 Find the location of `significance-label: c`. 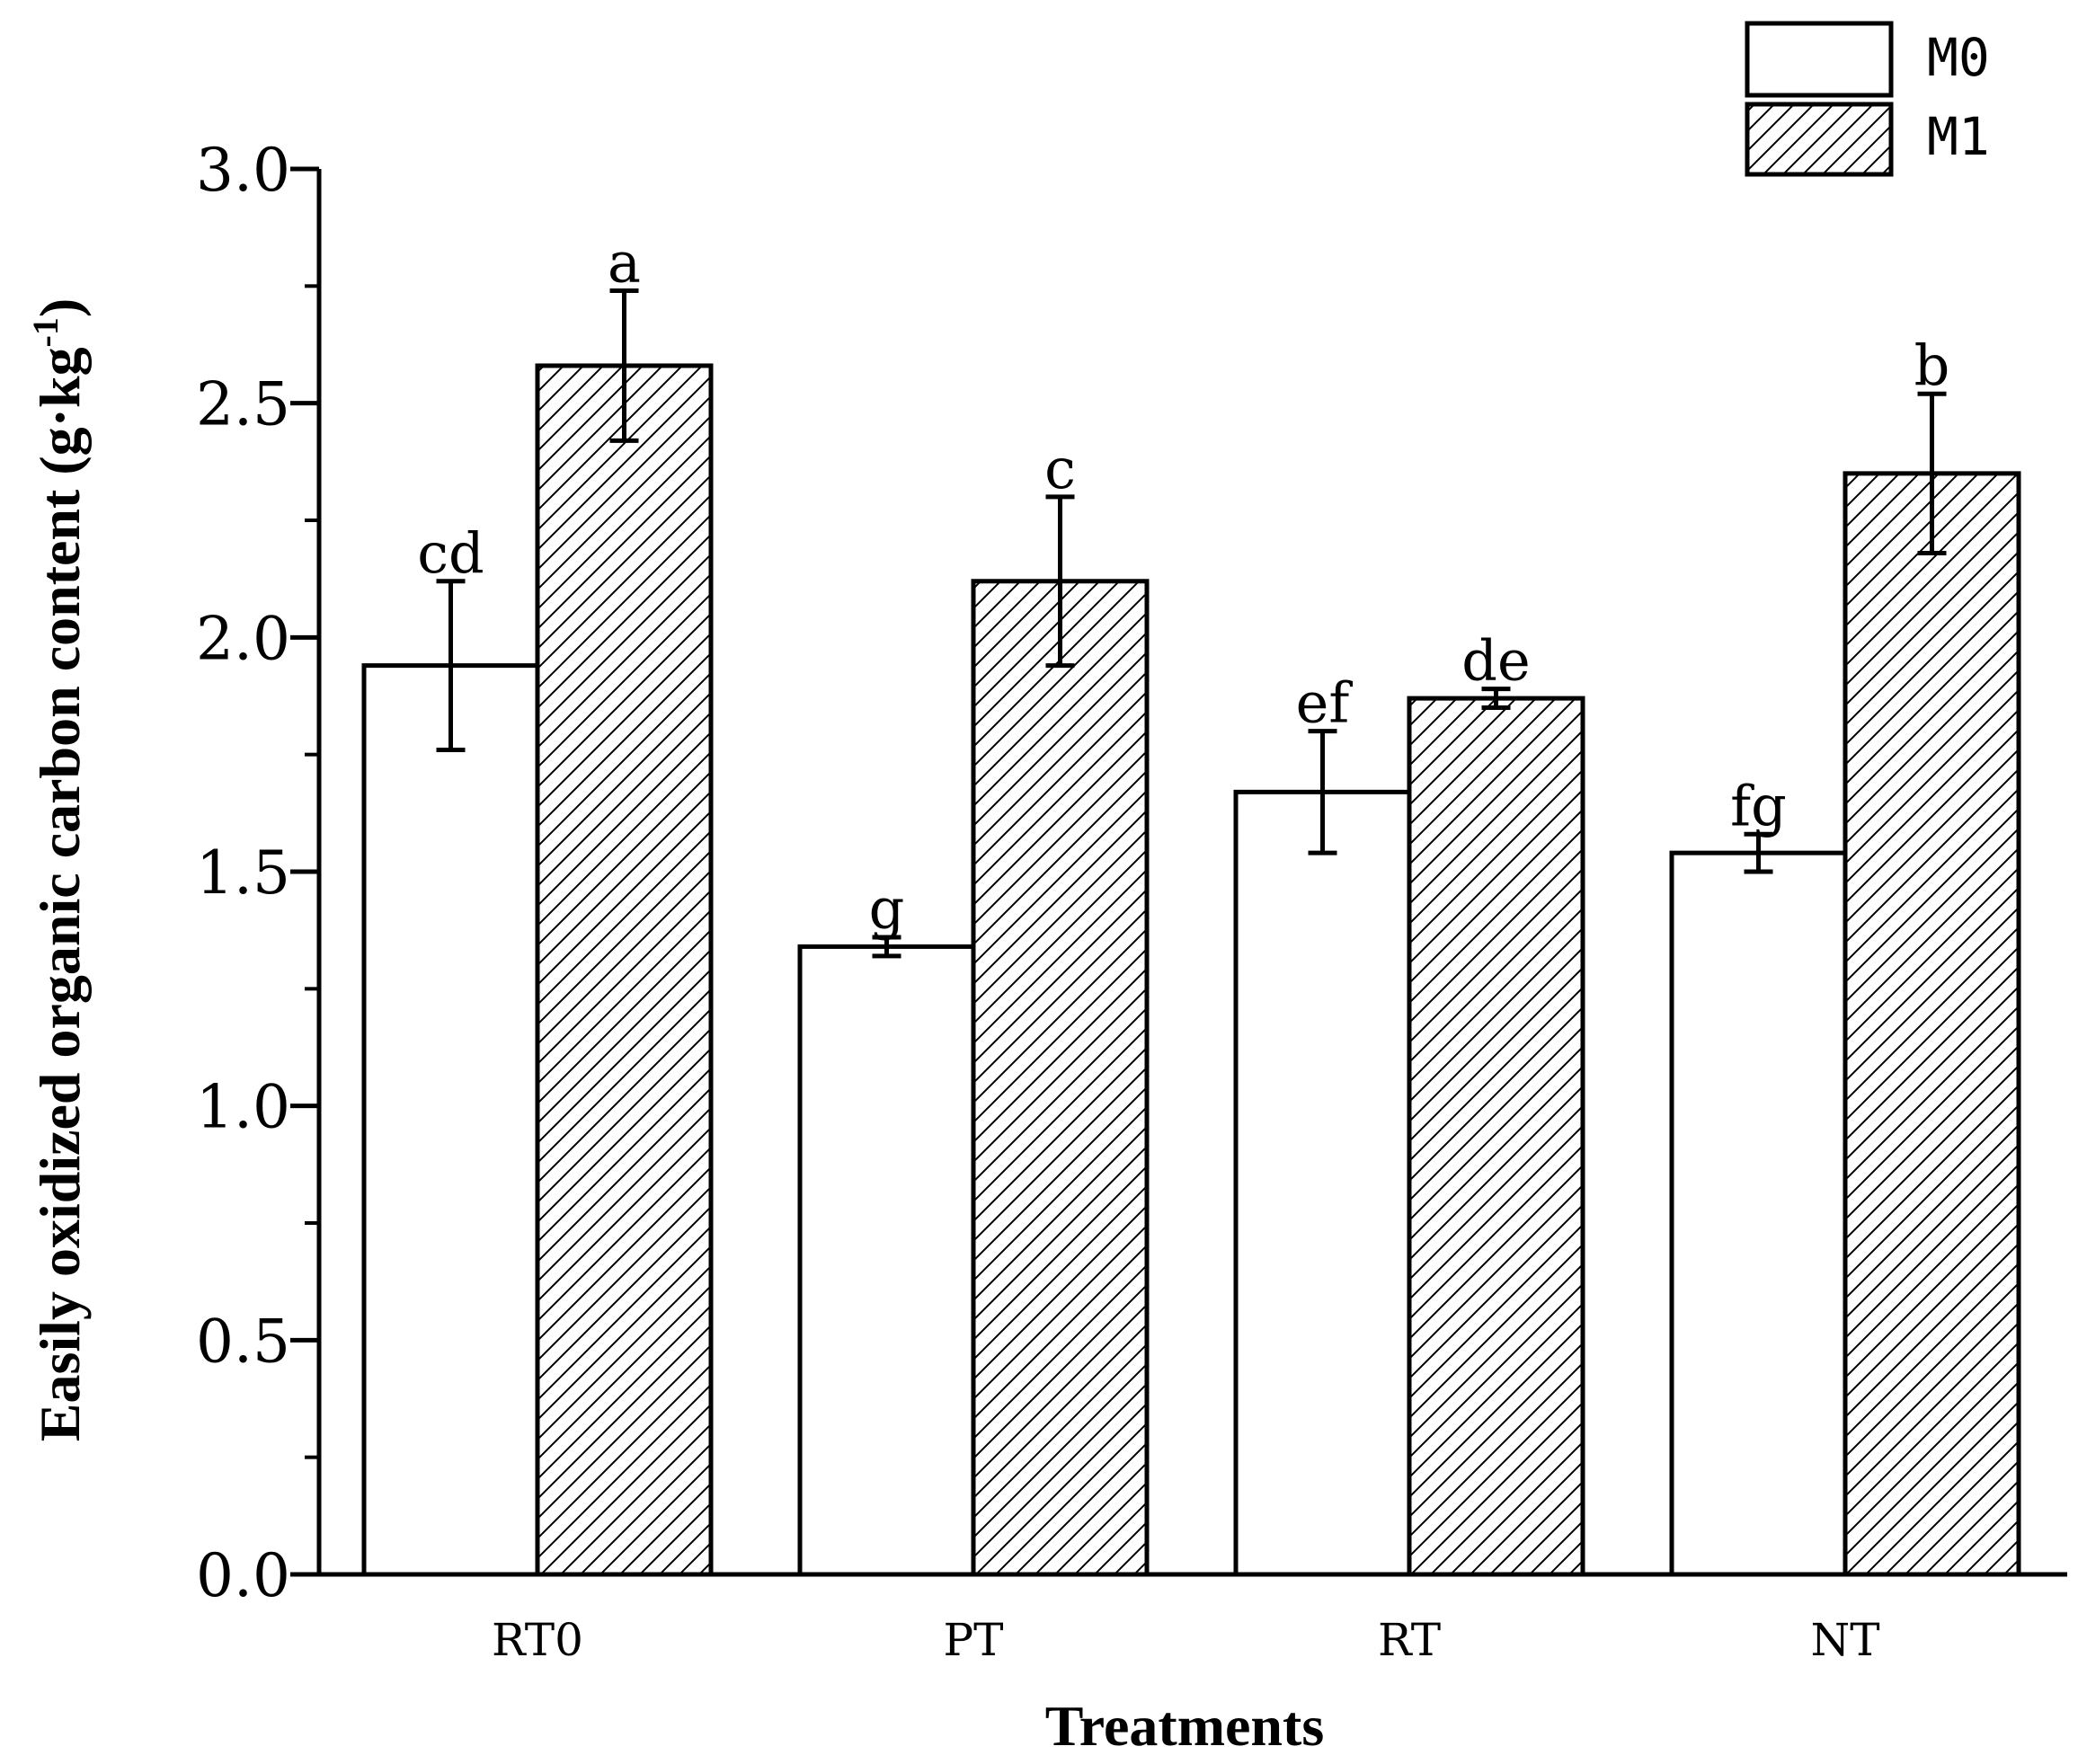

significance-label: c is located at coordinates (1060, 468).